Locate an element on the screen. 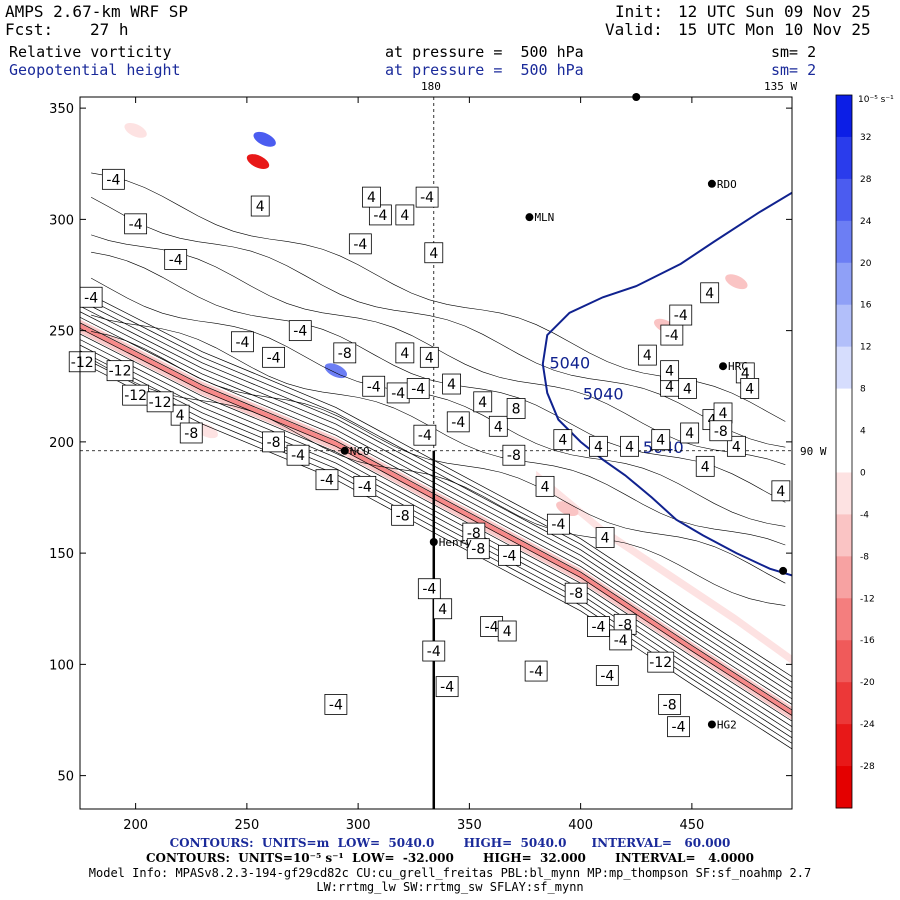  field1-level: at pressure = 500 hPa is located at coordinates (484, 52).